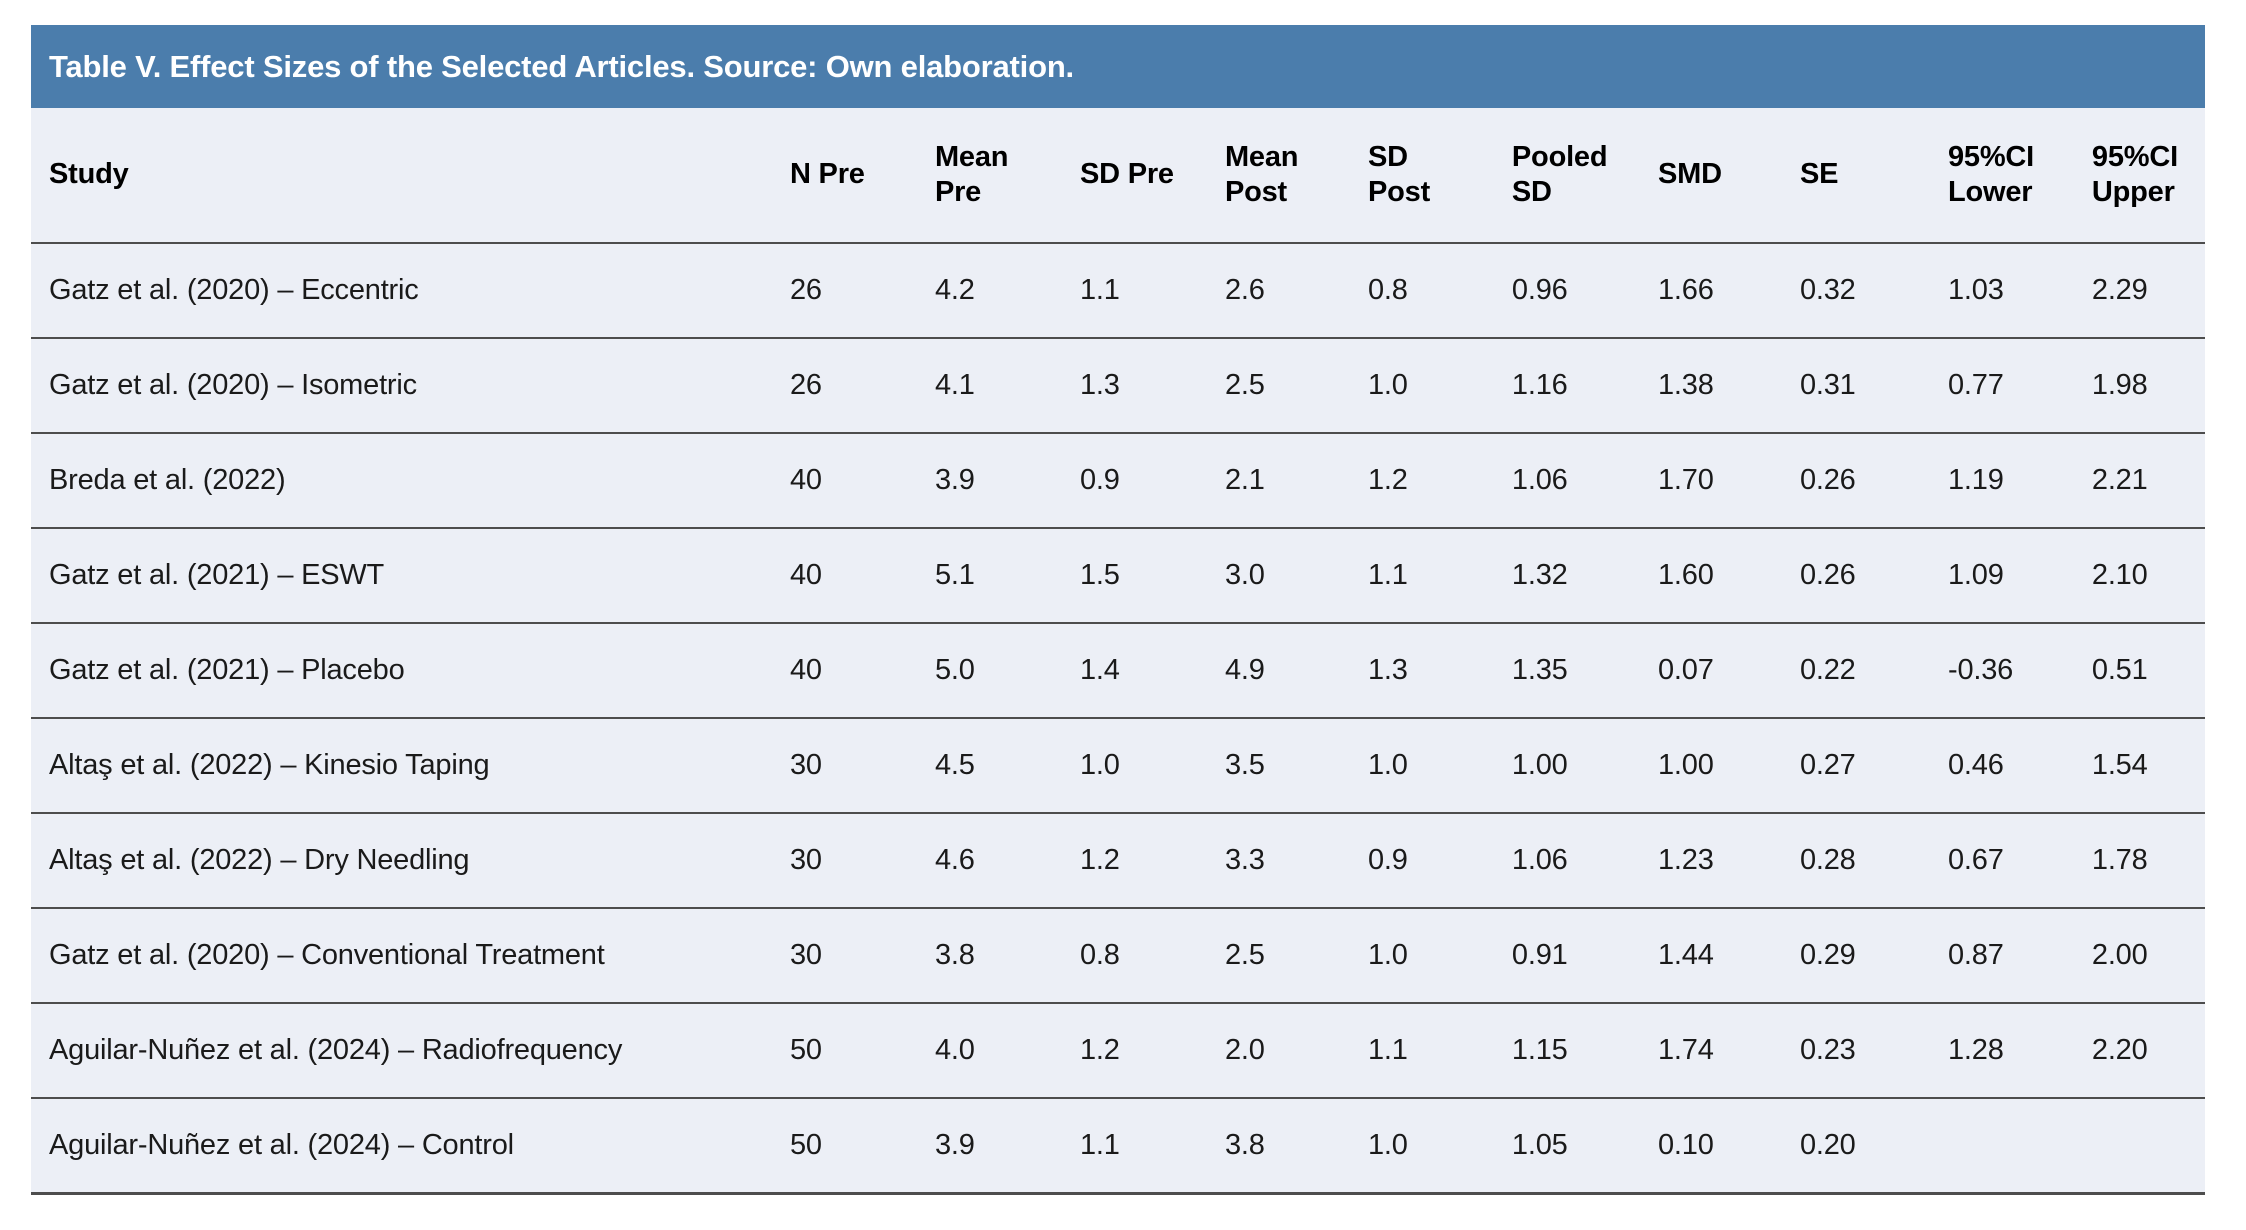  What do you see at coordinates (1007, 861) in the screenshot?
I see `value-cell: 4.6` at bounding box center [1007, 861].